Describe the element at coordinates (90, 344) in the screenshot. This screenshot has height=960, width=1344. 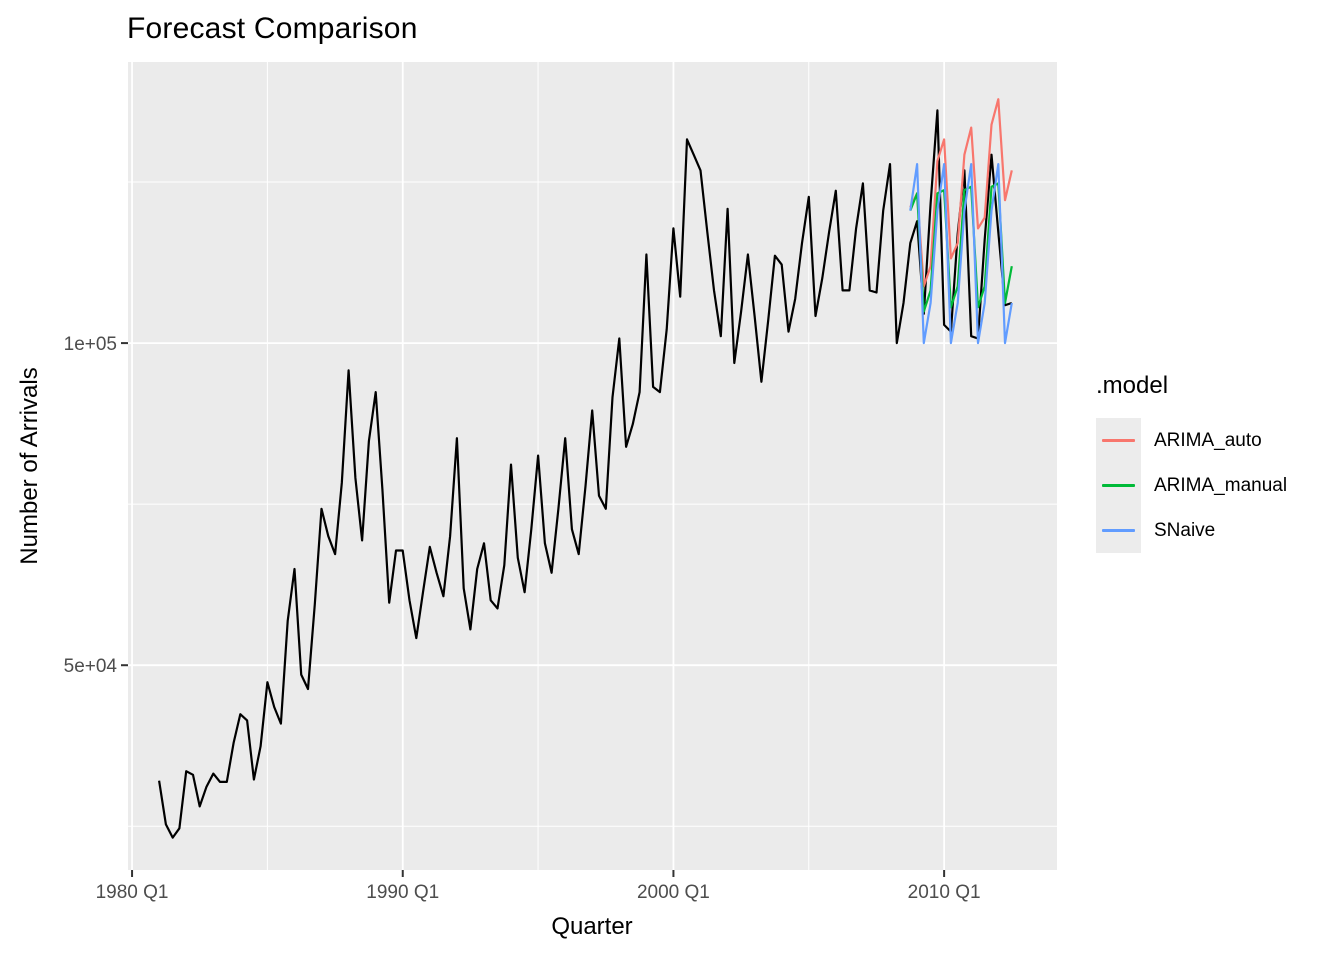
I see `y-tick-label: 1e+05` at that location.